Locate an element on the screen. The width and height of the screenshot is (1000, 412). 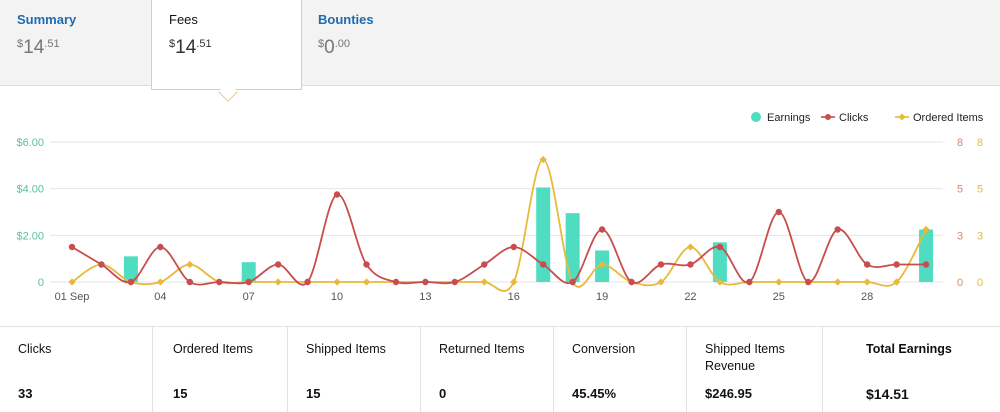
tab-fees-amount: $14.51 is located at coordinates (235, 48).